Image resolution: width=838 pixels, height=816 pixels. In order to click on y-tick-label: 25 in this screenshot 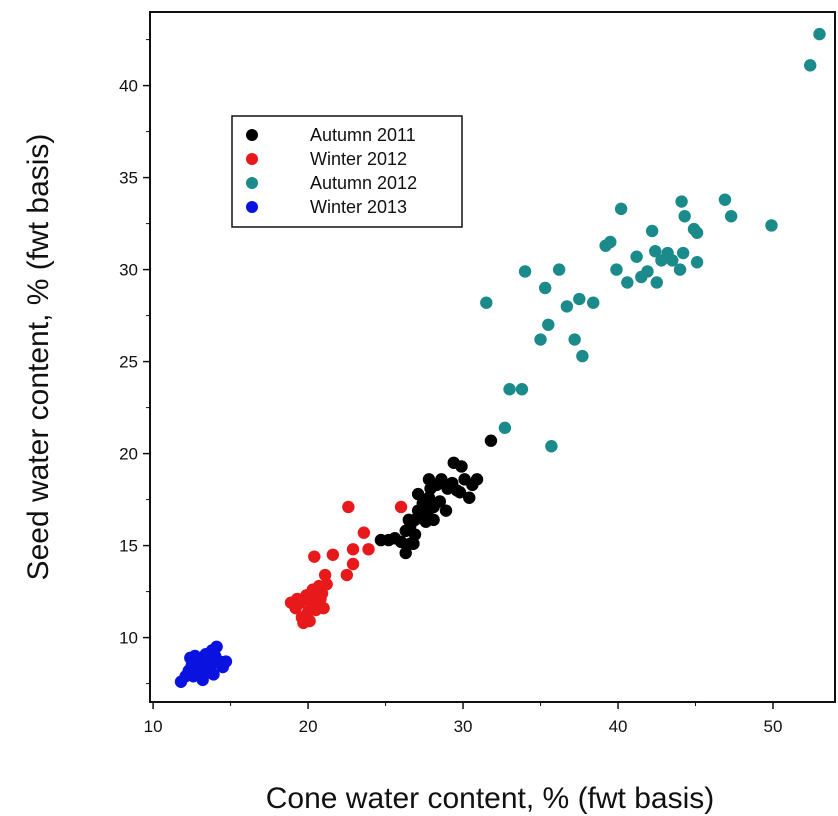, I will do `click(128, 362)`.